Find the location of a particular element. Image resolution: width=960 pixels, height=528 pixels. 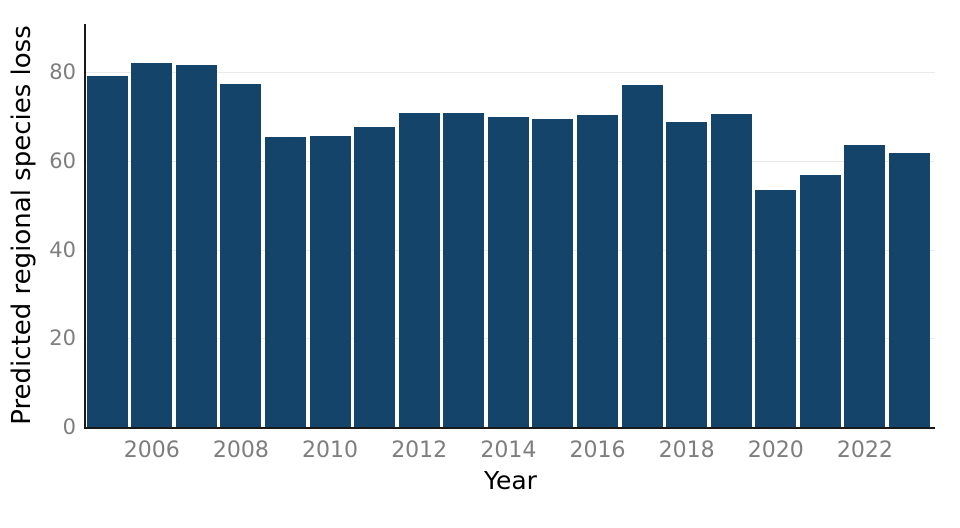

bar-2022 is located at coordinates (865, 285).